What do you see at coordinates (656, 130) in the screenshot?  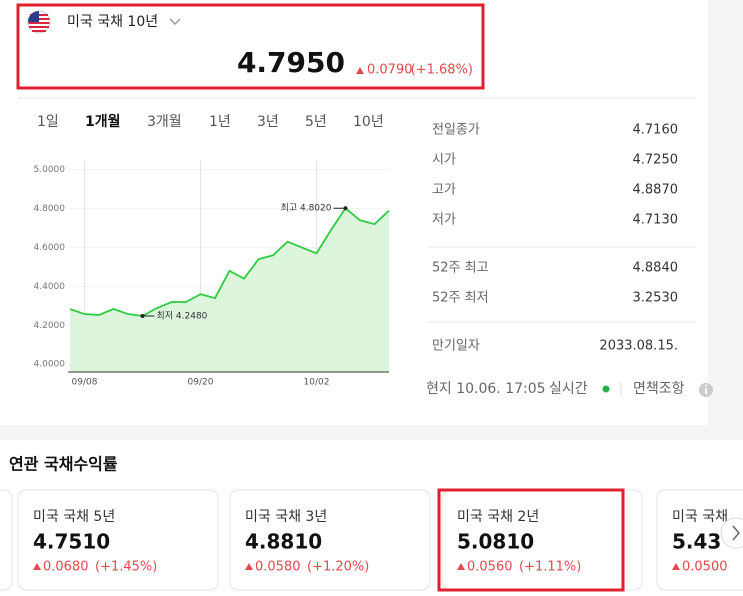 I see `stat-value: 4.7160` at bounding box center [656, 130].